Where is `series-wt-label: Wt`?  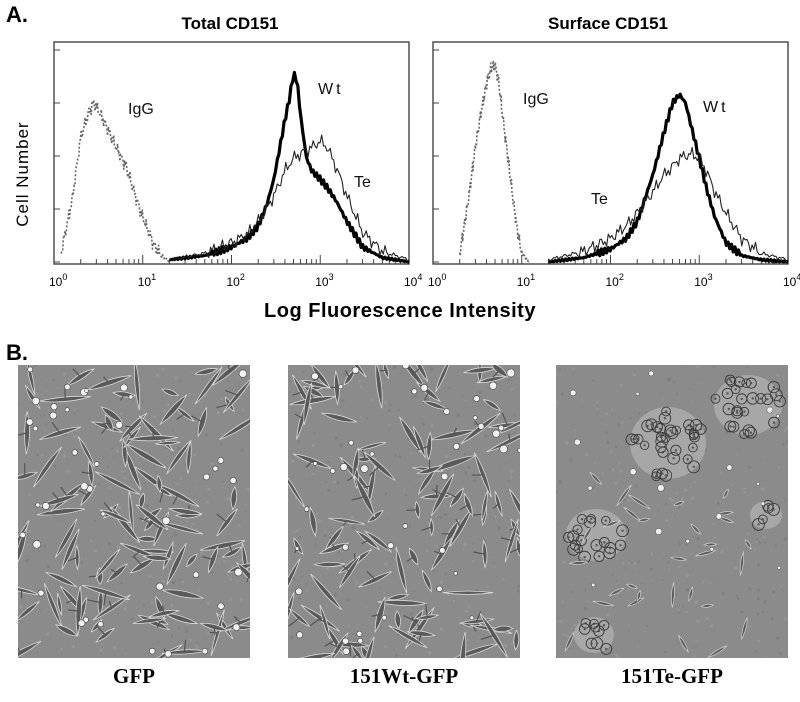 series-wt-label: Wt is located at coordinates (716, 107).